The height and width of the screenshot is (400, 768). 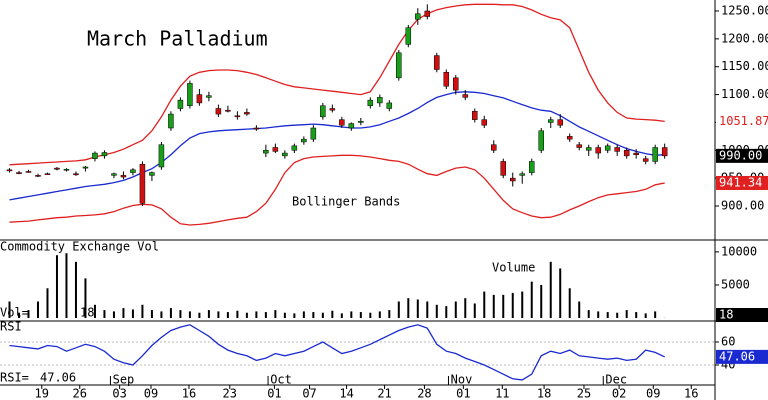 I want to click on y-tick-label: 60, so click(x=728, y=342).